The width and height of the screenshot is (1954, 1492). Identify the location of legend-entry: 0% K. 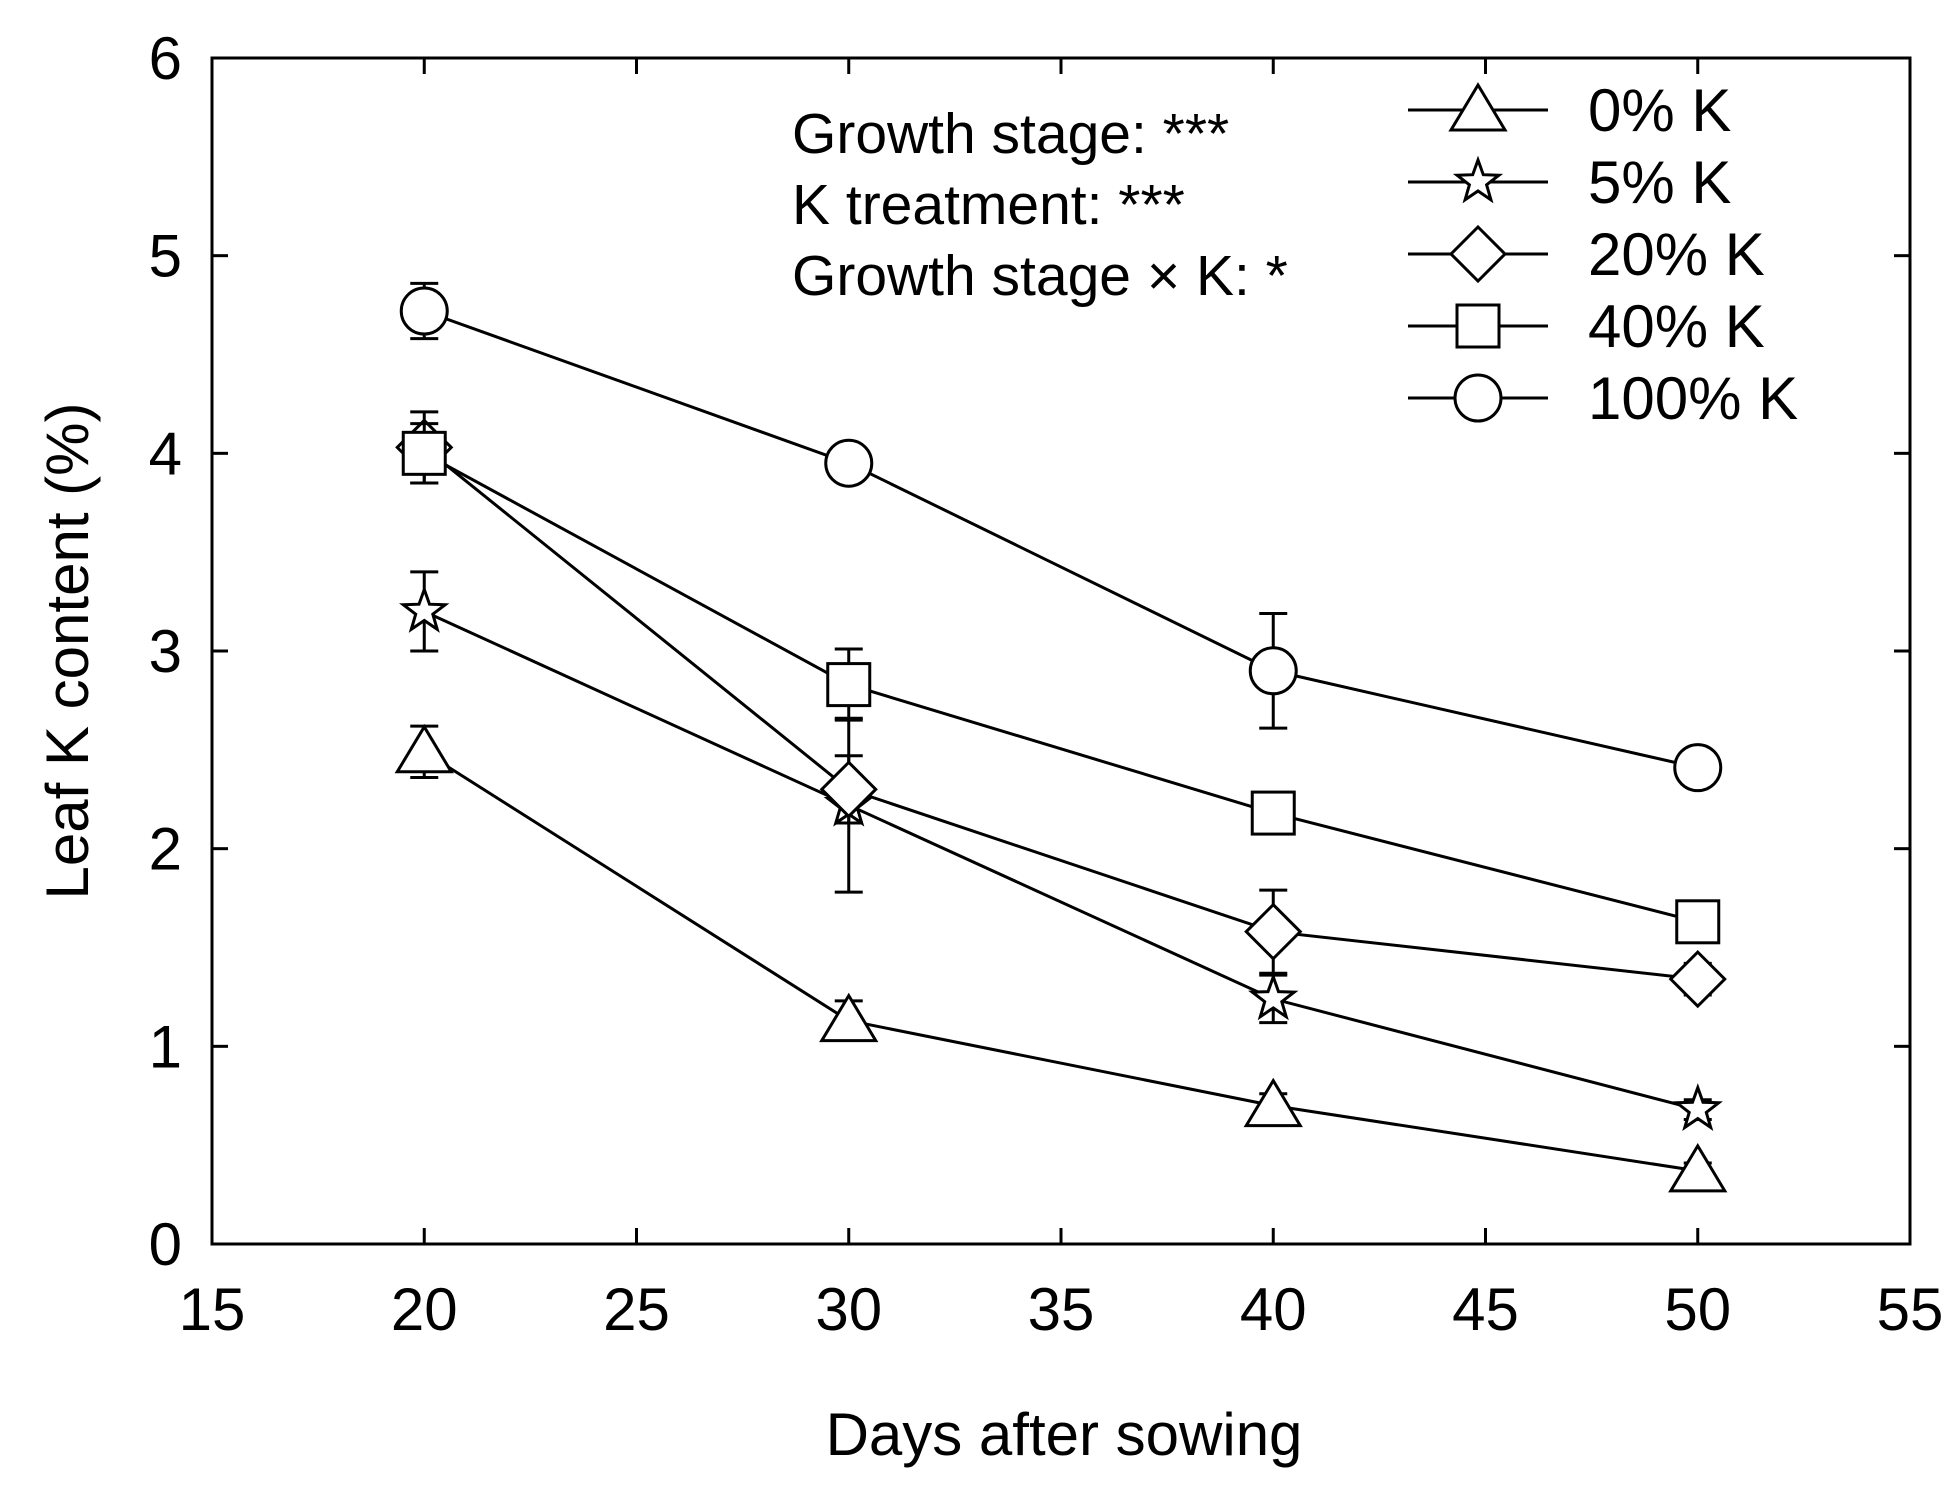
(1569, 110).